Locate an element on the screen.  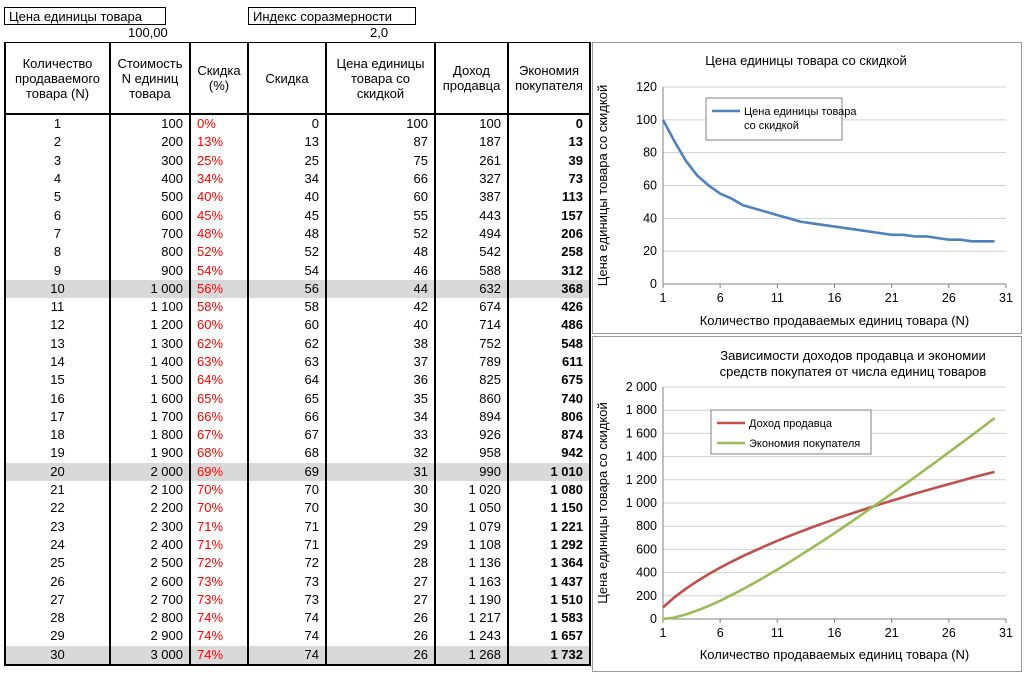
legend-label-2: Экономия покупателя is located at coordinates (804, 444).